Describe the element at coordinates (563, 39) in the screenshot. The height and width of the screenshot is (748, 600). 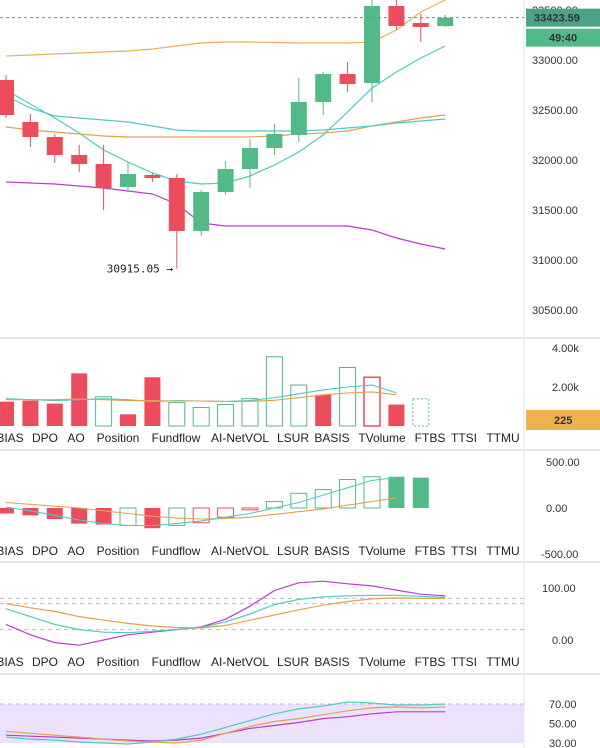
I see `countdown-label: 49:40` at that location.